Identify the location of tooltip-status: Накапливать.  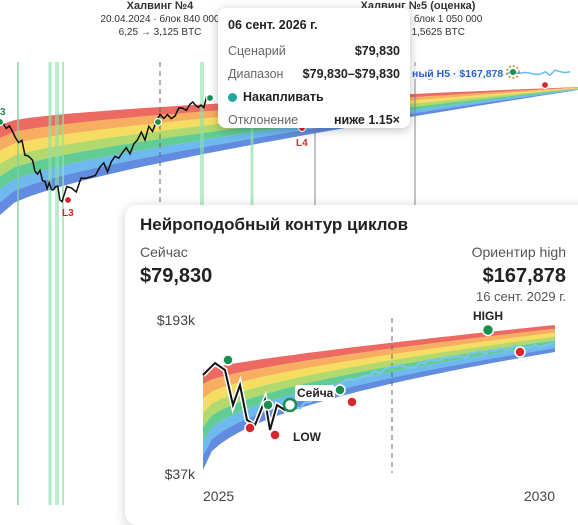
(314, 97).